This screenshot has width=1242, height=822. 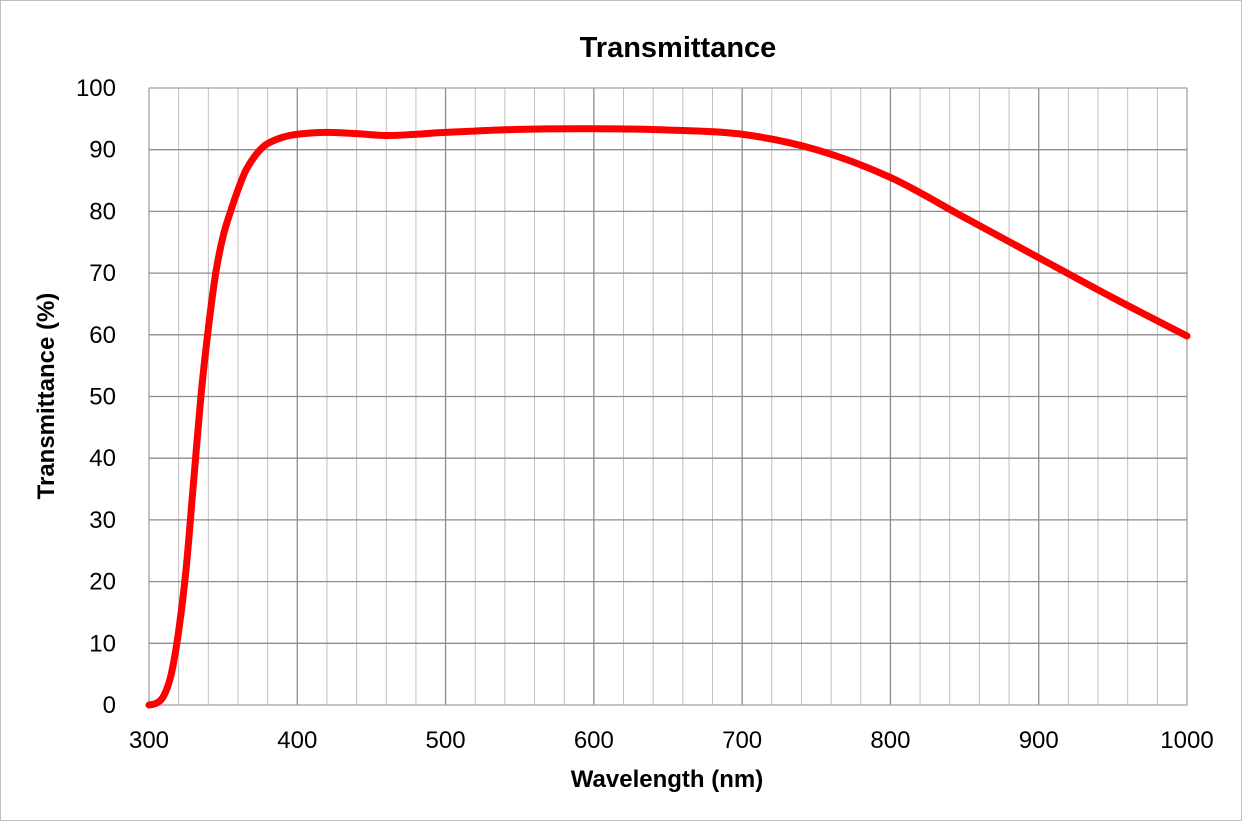 I want to click on y-tick-label: 60, so click(x=102, y=335).